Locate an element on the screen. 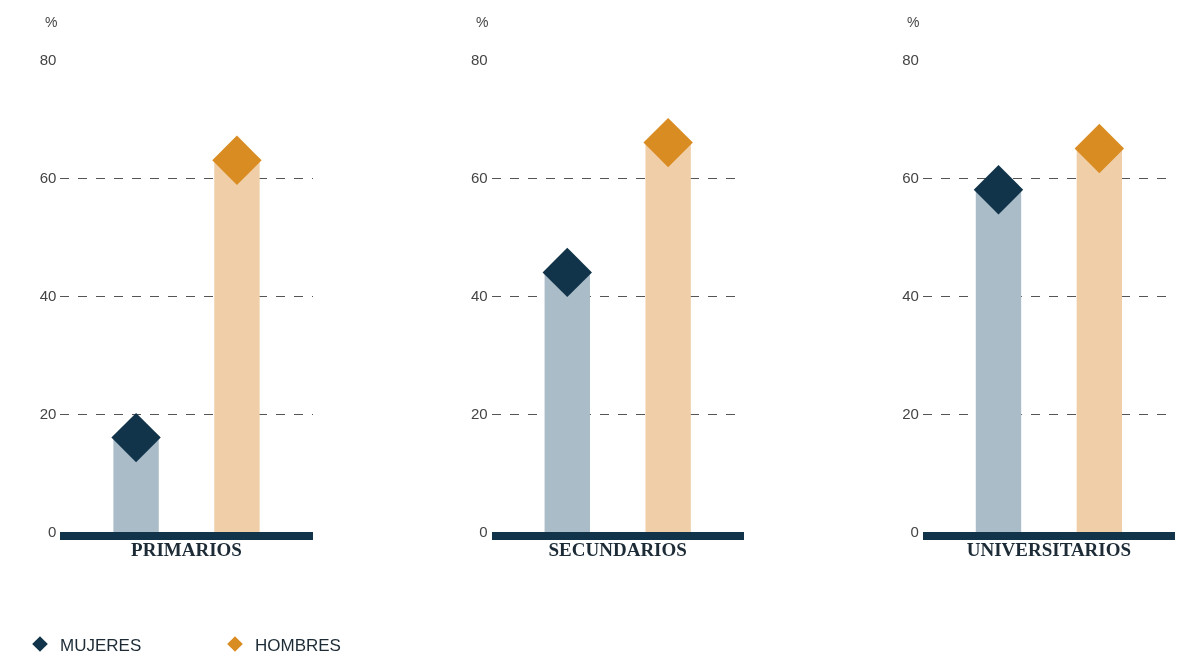  x-axis-title: UNIVERSITARIOS is located at coordinates (1049, 549).